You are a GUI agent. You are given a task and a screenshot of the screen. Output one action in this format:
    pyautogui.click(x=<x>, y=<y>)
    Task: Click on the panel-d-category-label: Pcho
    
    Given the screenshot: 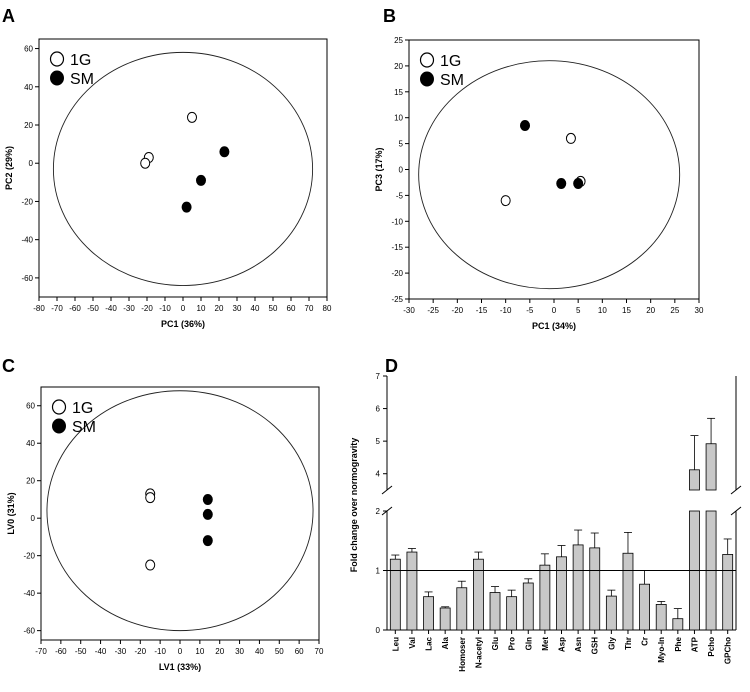 What is the action you would take?
    pyautogui.click(x=711, y=647)
    